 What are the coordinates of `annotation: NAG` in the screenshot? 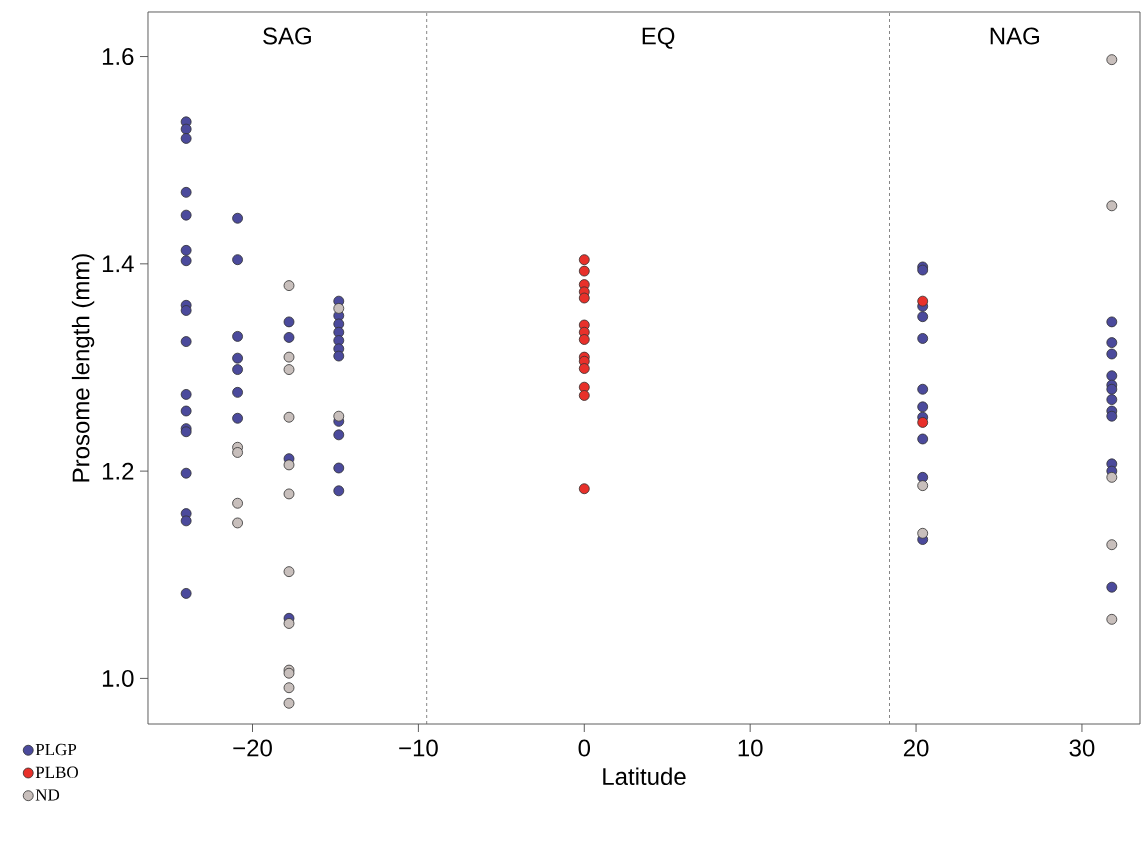 It's located at (1014, 36).